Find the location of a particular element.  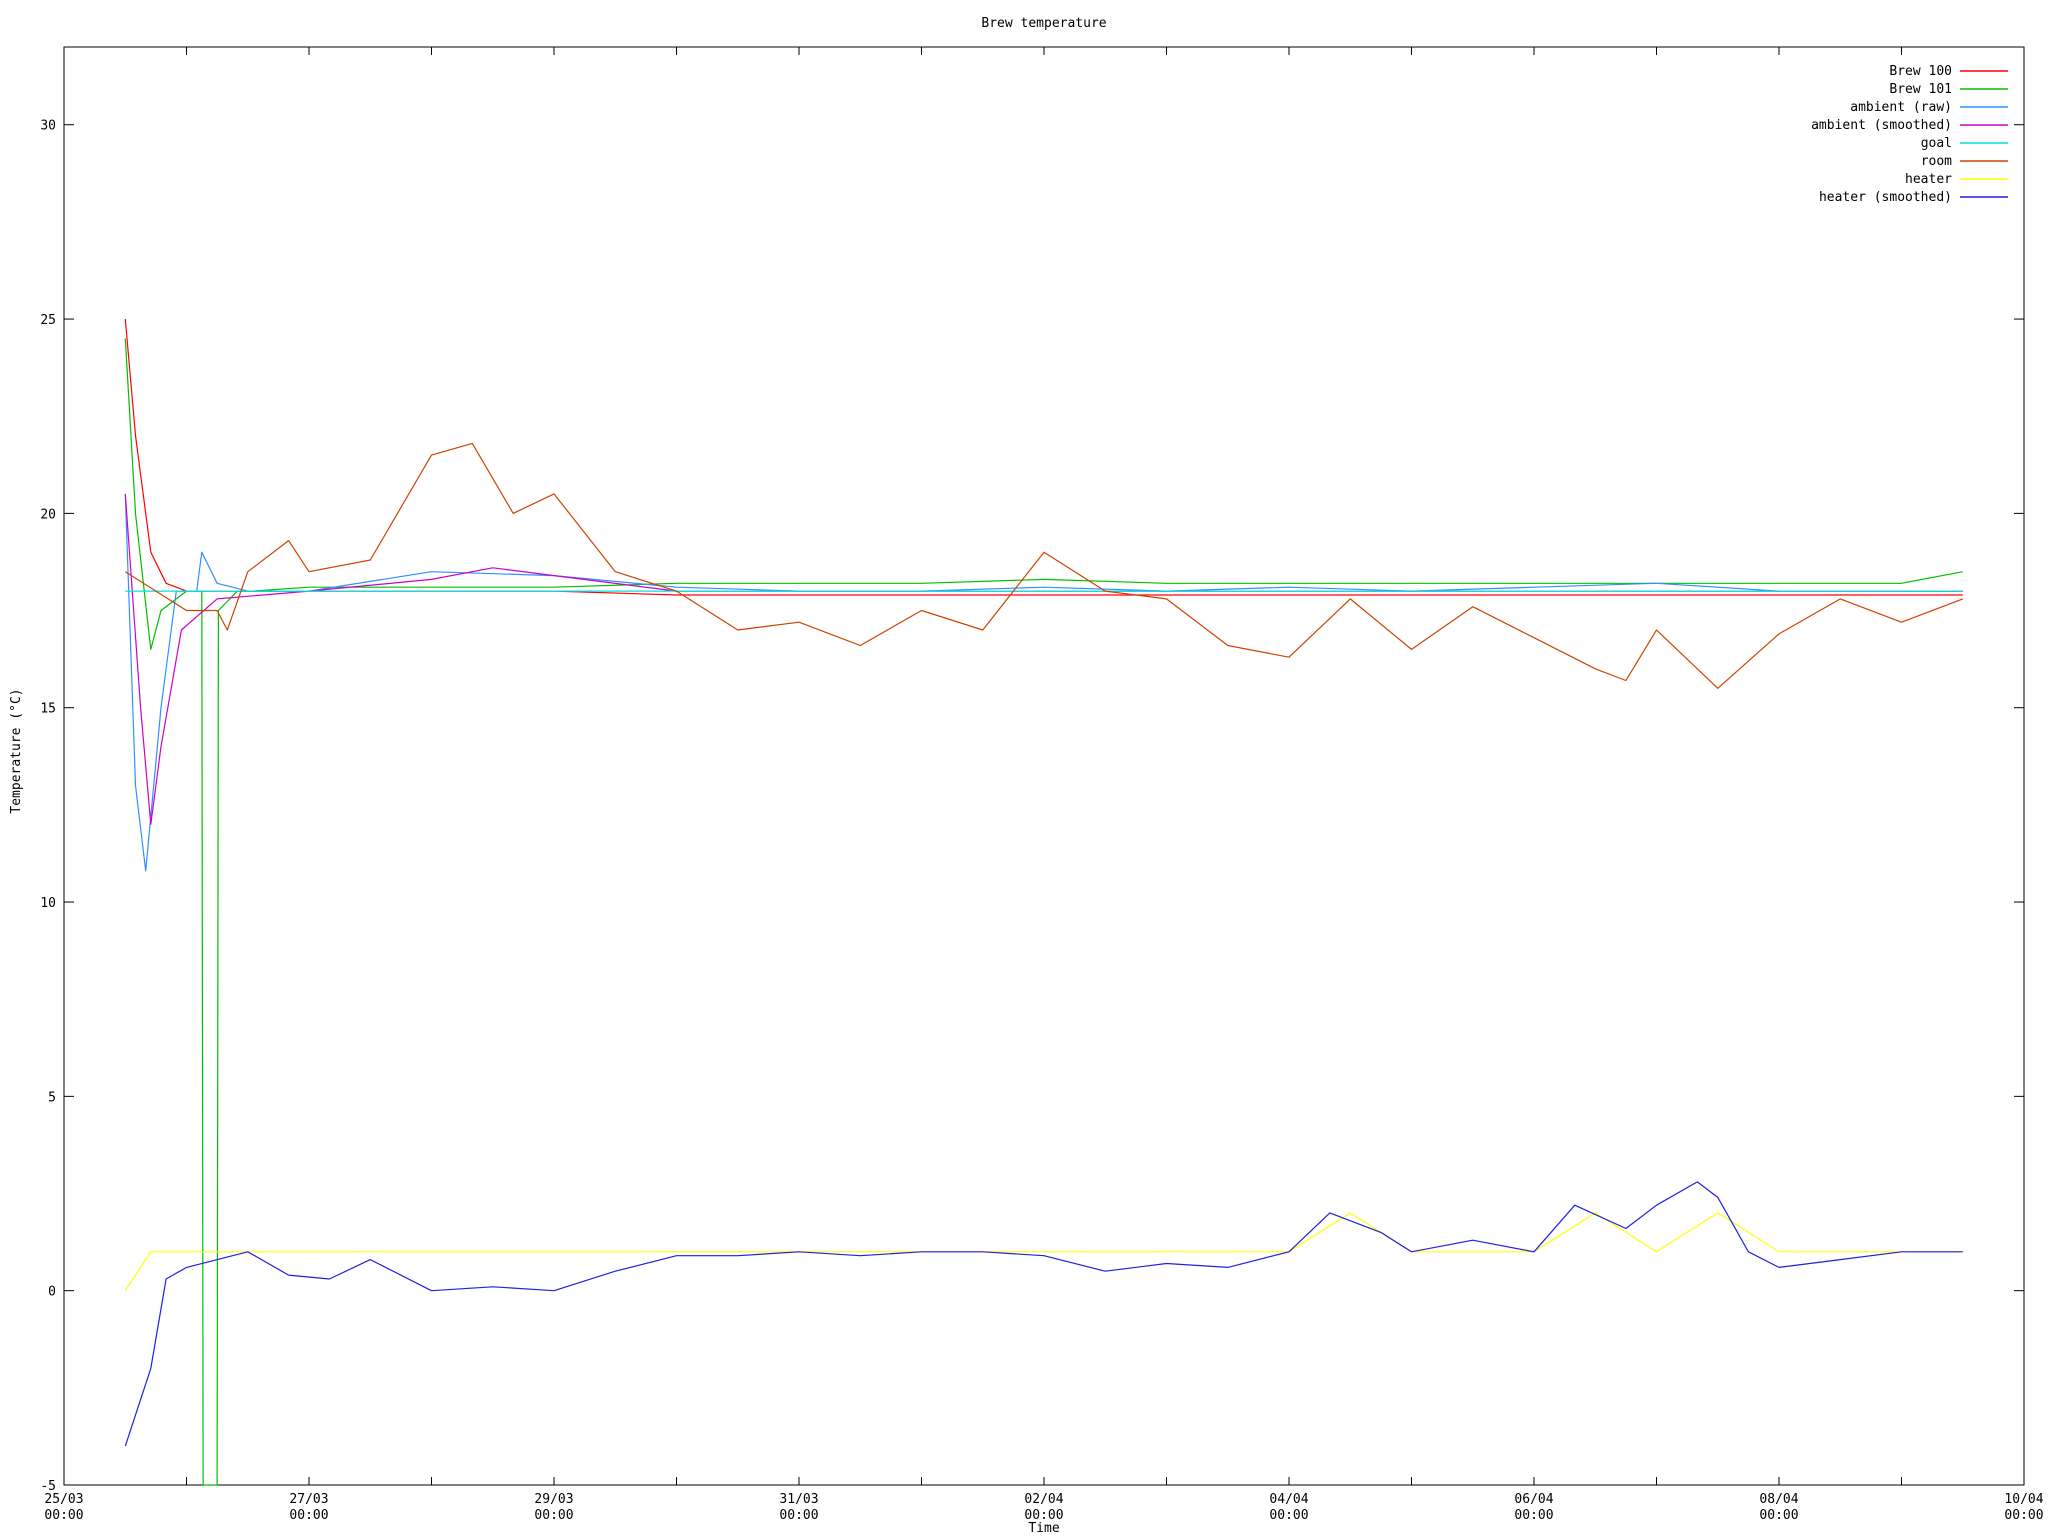

x-tick-label: 04/04 is located at coordinates (1288, 1499).